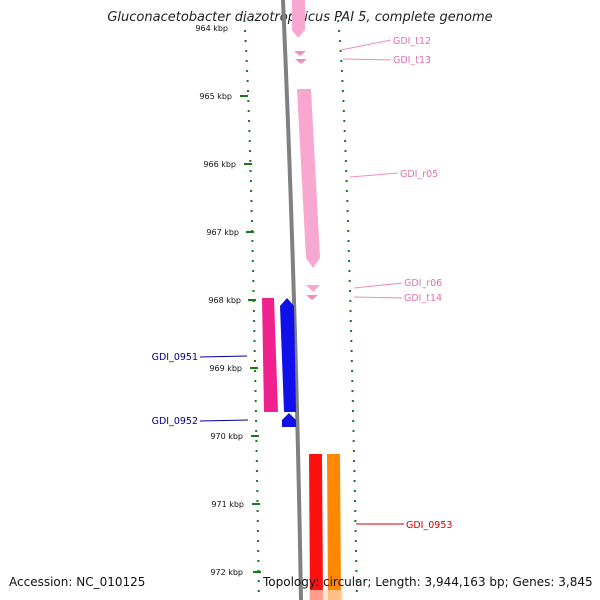 The height and width of the screenshot is (600, 600). Describe the element at coordinates (301, 61) in the screenshot. I see `feature-GDI_t13` at that location.